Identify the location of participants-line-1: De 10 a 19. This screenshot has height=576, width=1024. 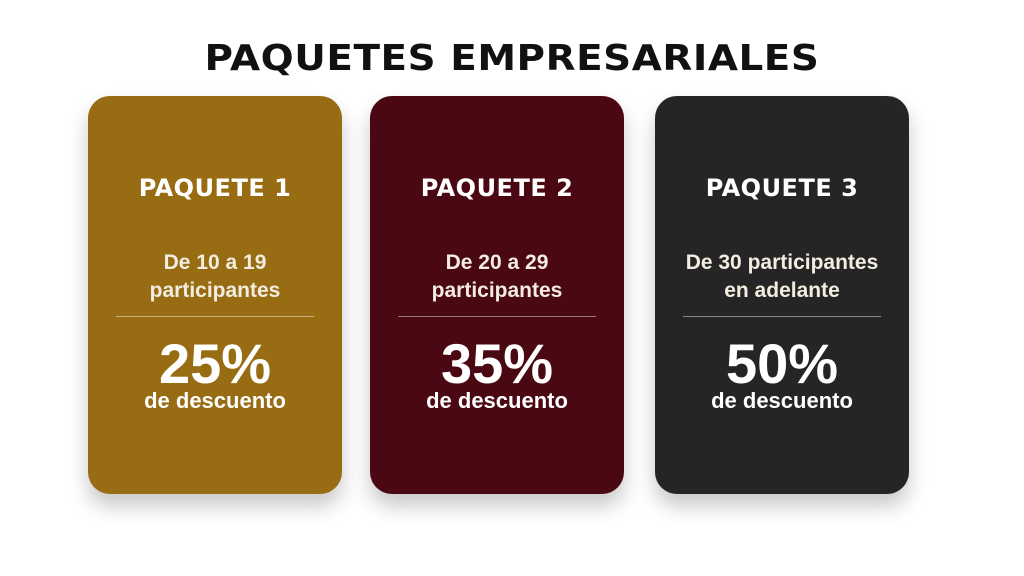
(215, 262).